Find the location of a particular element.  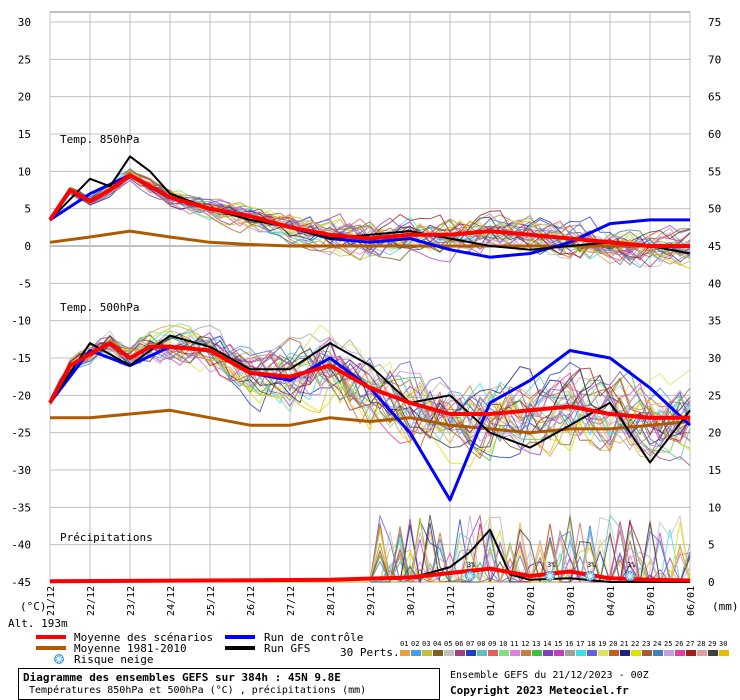

right-tick: 30 is located at coordinates (714, 358).